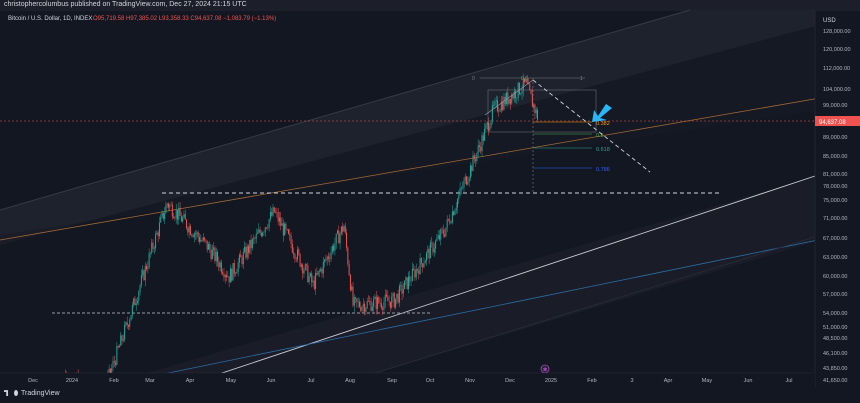  What do you see at coordinates (835, 239) in the screenshot?
I see `price-axis-label: 67,000.00` at bounding box center [835, 239].